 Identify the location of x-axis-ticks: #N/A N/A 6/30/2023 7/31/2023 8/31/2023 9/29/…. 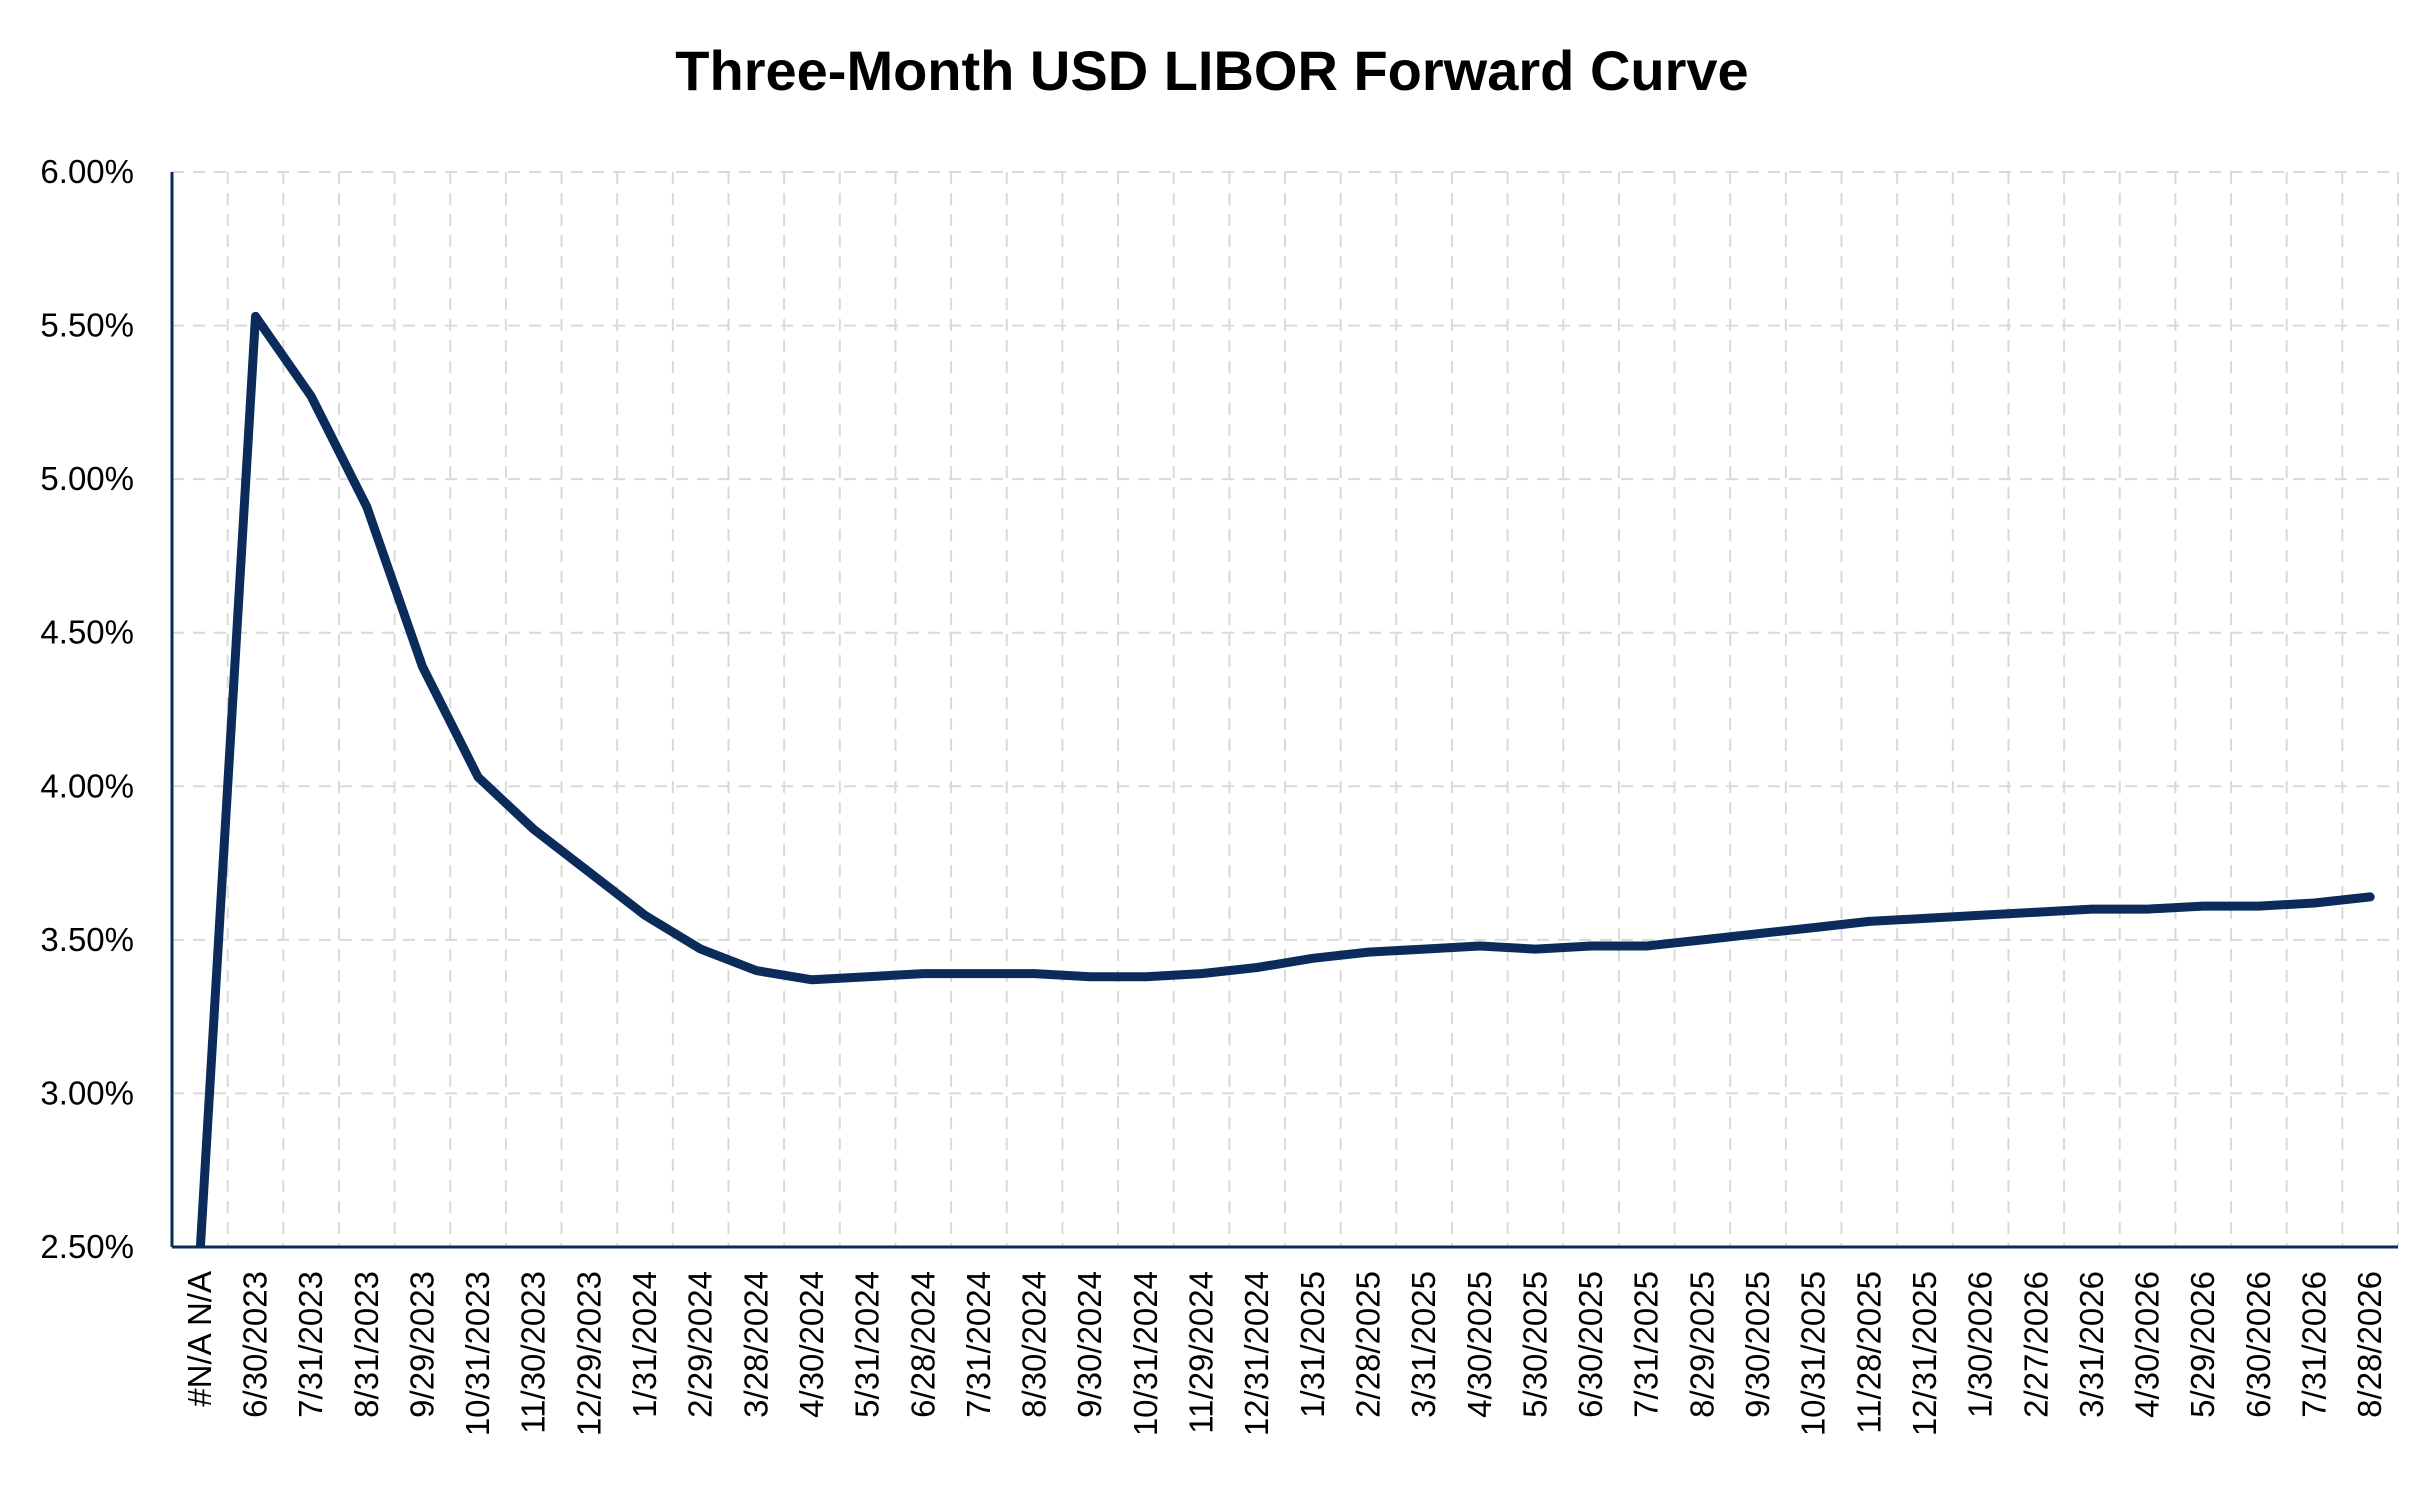
(1284, 1353).